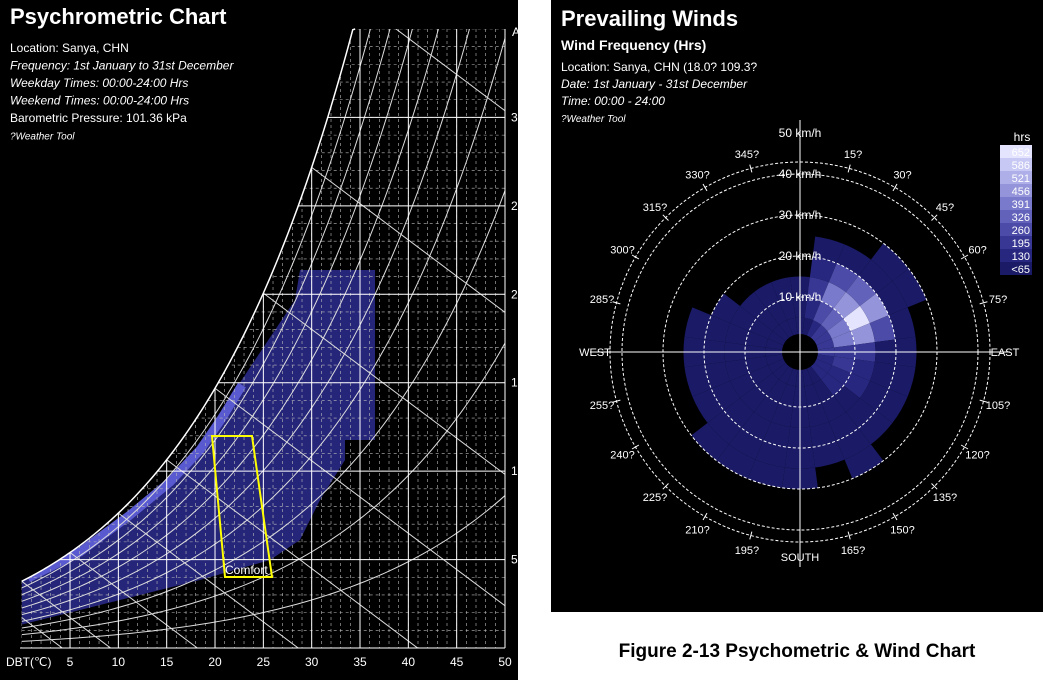  What do you see at coordinates (945, 498) in the screenshot?
I see `direction-label: 135?` at bounding box center [945, 498].